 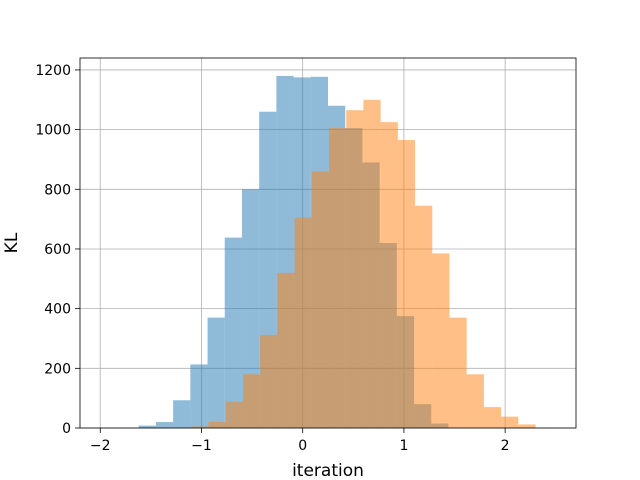 I want to click on x-axis-label: iteration, so click(x=328, y=470).